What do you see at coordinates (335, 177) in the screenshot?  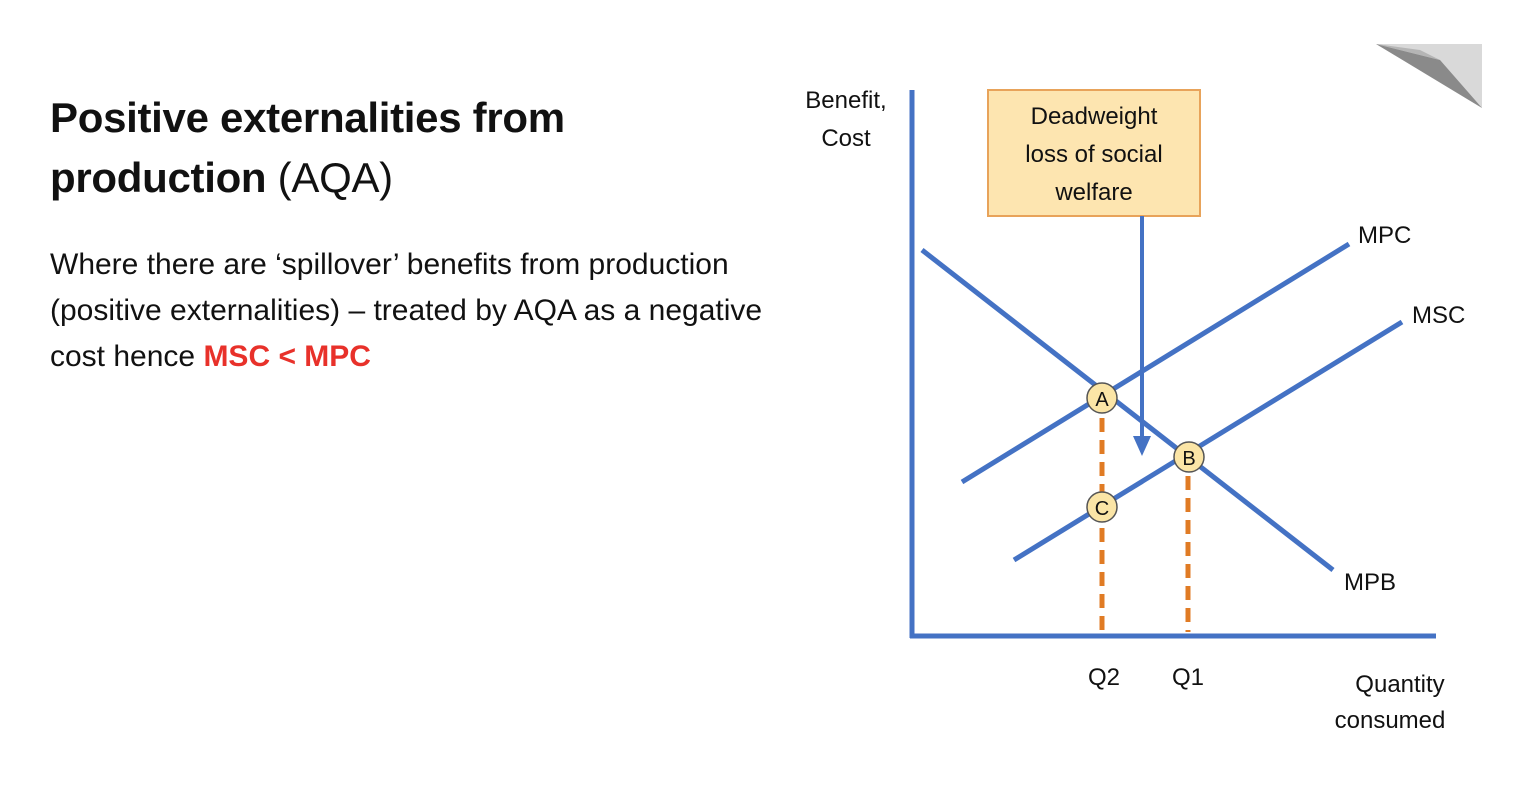 I see `slide-title-suffix: (AQA)` at bounding box center [335, 177].